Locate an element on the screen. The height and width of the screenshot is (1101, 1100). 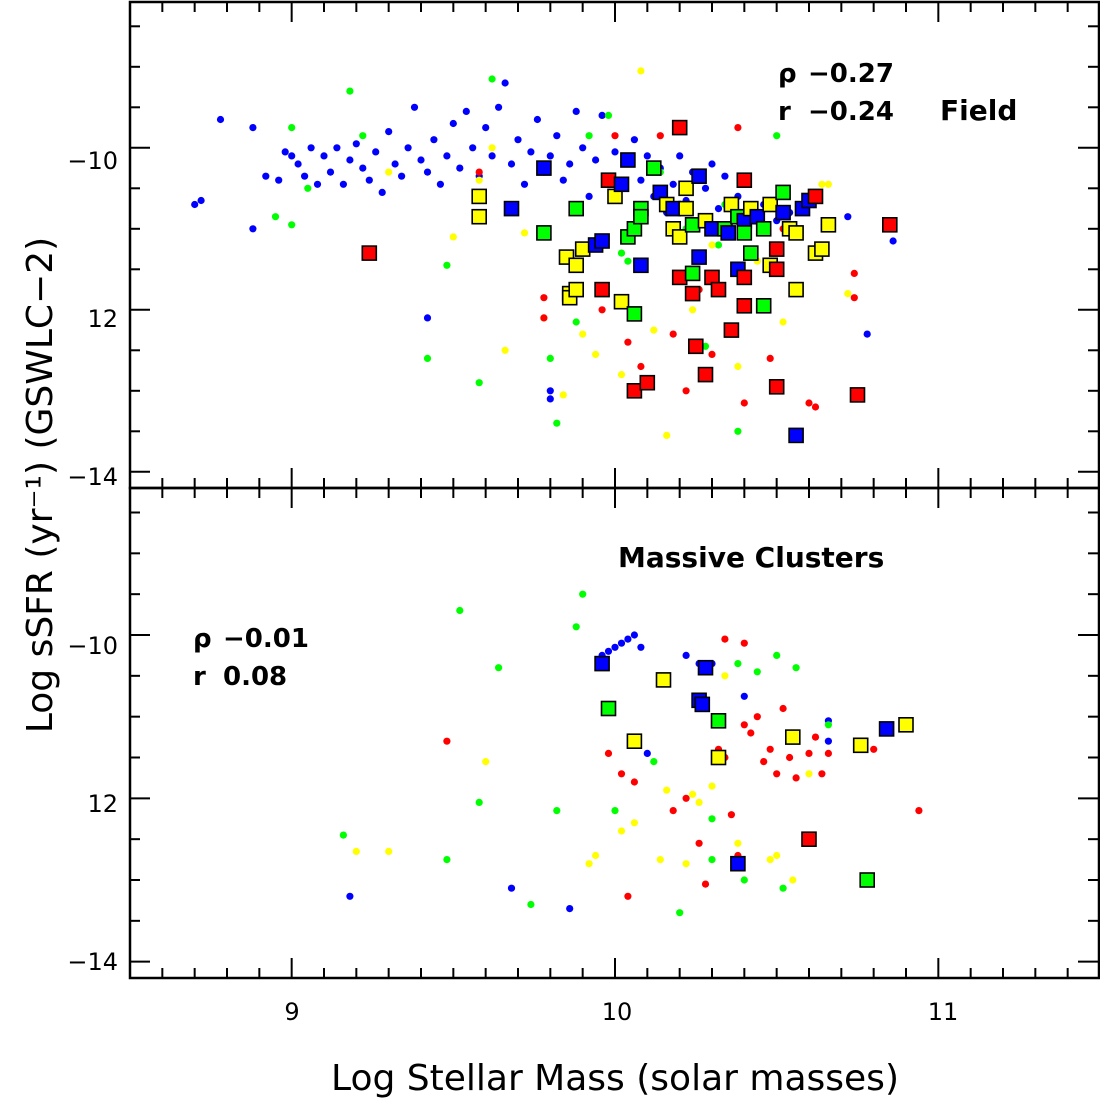
top-y-tick-label-minus10: −10 is located at coordinates (92, 161).